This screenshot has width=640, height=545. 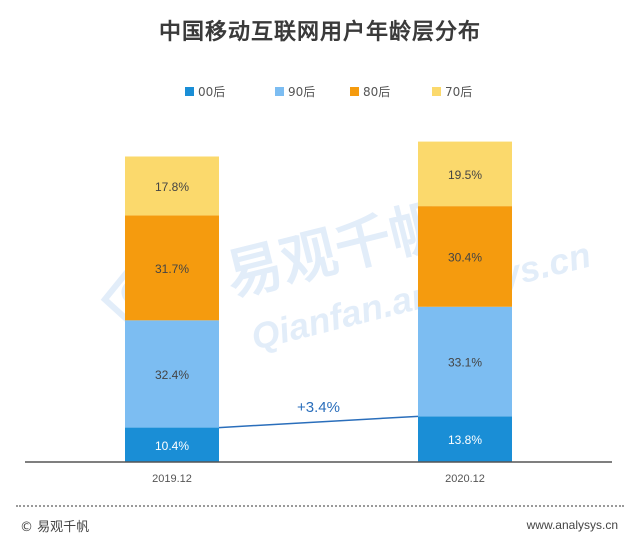 I want to click on legend-label-2: 90后, so click(x=301, y=92).